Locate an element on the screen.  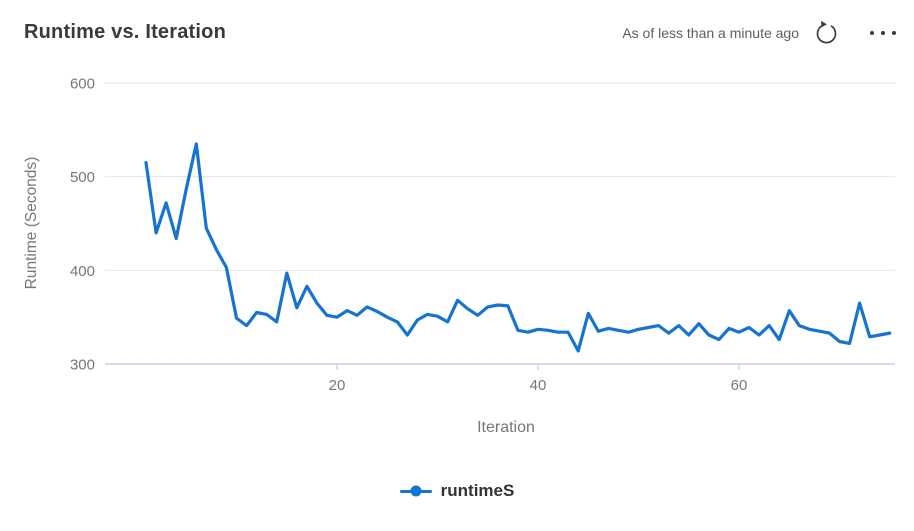
more-horizontal-icon is located at coordinates (883, 32).